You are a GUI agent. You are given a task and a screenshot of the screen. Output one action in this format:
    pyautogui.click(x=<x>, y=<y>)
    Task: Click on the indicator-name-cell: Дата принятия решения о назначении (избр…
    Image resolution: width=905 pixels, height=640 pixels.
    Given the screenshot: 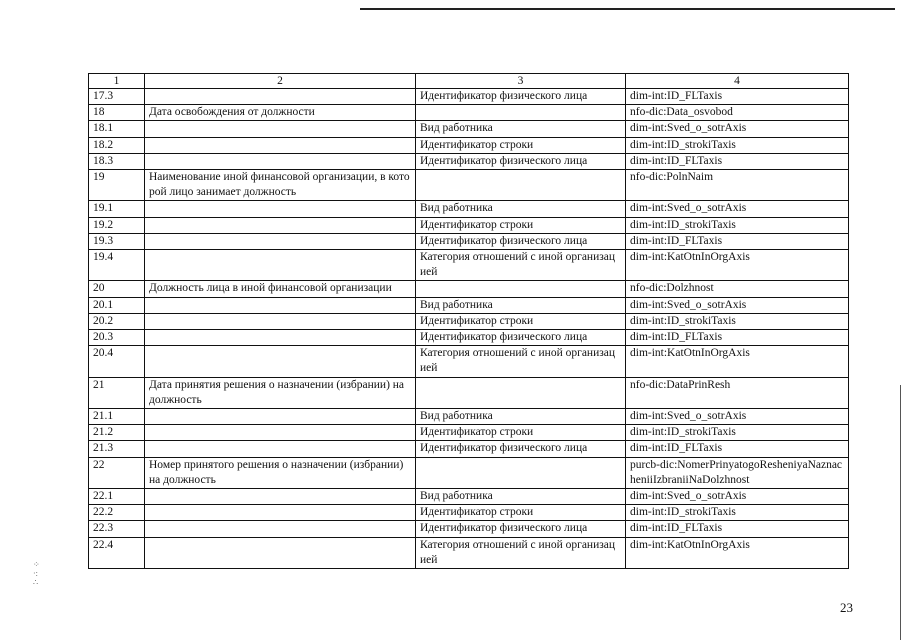 What is the action you would take?
    pyautogui.click(x=280, y=393)
    